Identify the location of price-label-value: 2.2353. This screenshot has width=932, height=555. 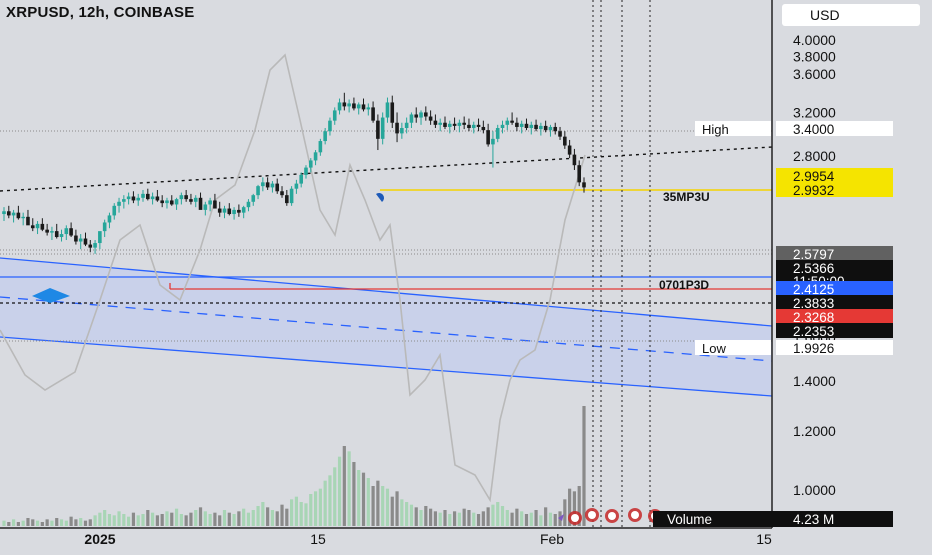
(813, 331).